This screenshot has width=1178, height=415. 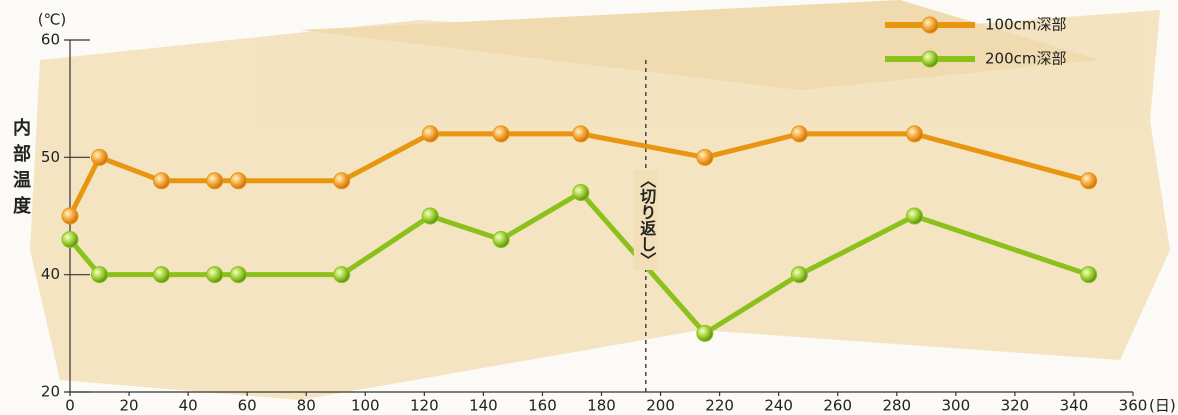 What do you see at coordinates (778, 406) in the screenshot?
I see `x-tick-label: 240` at bounding box center [778, 406].